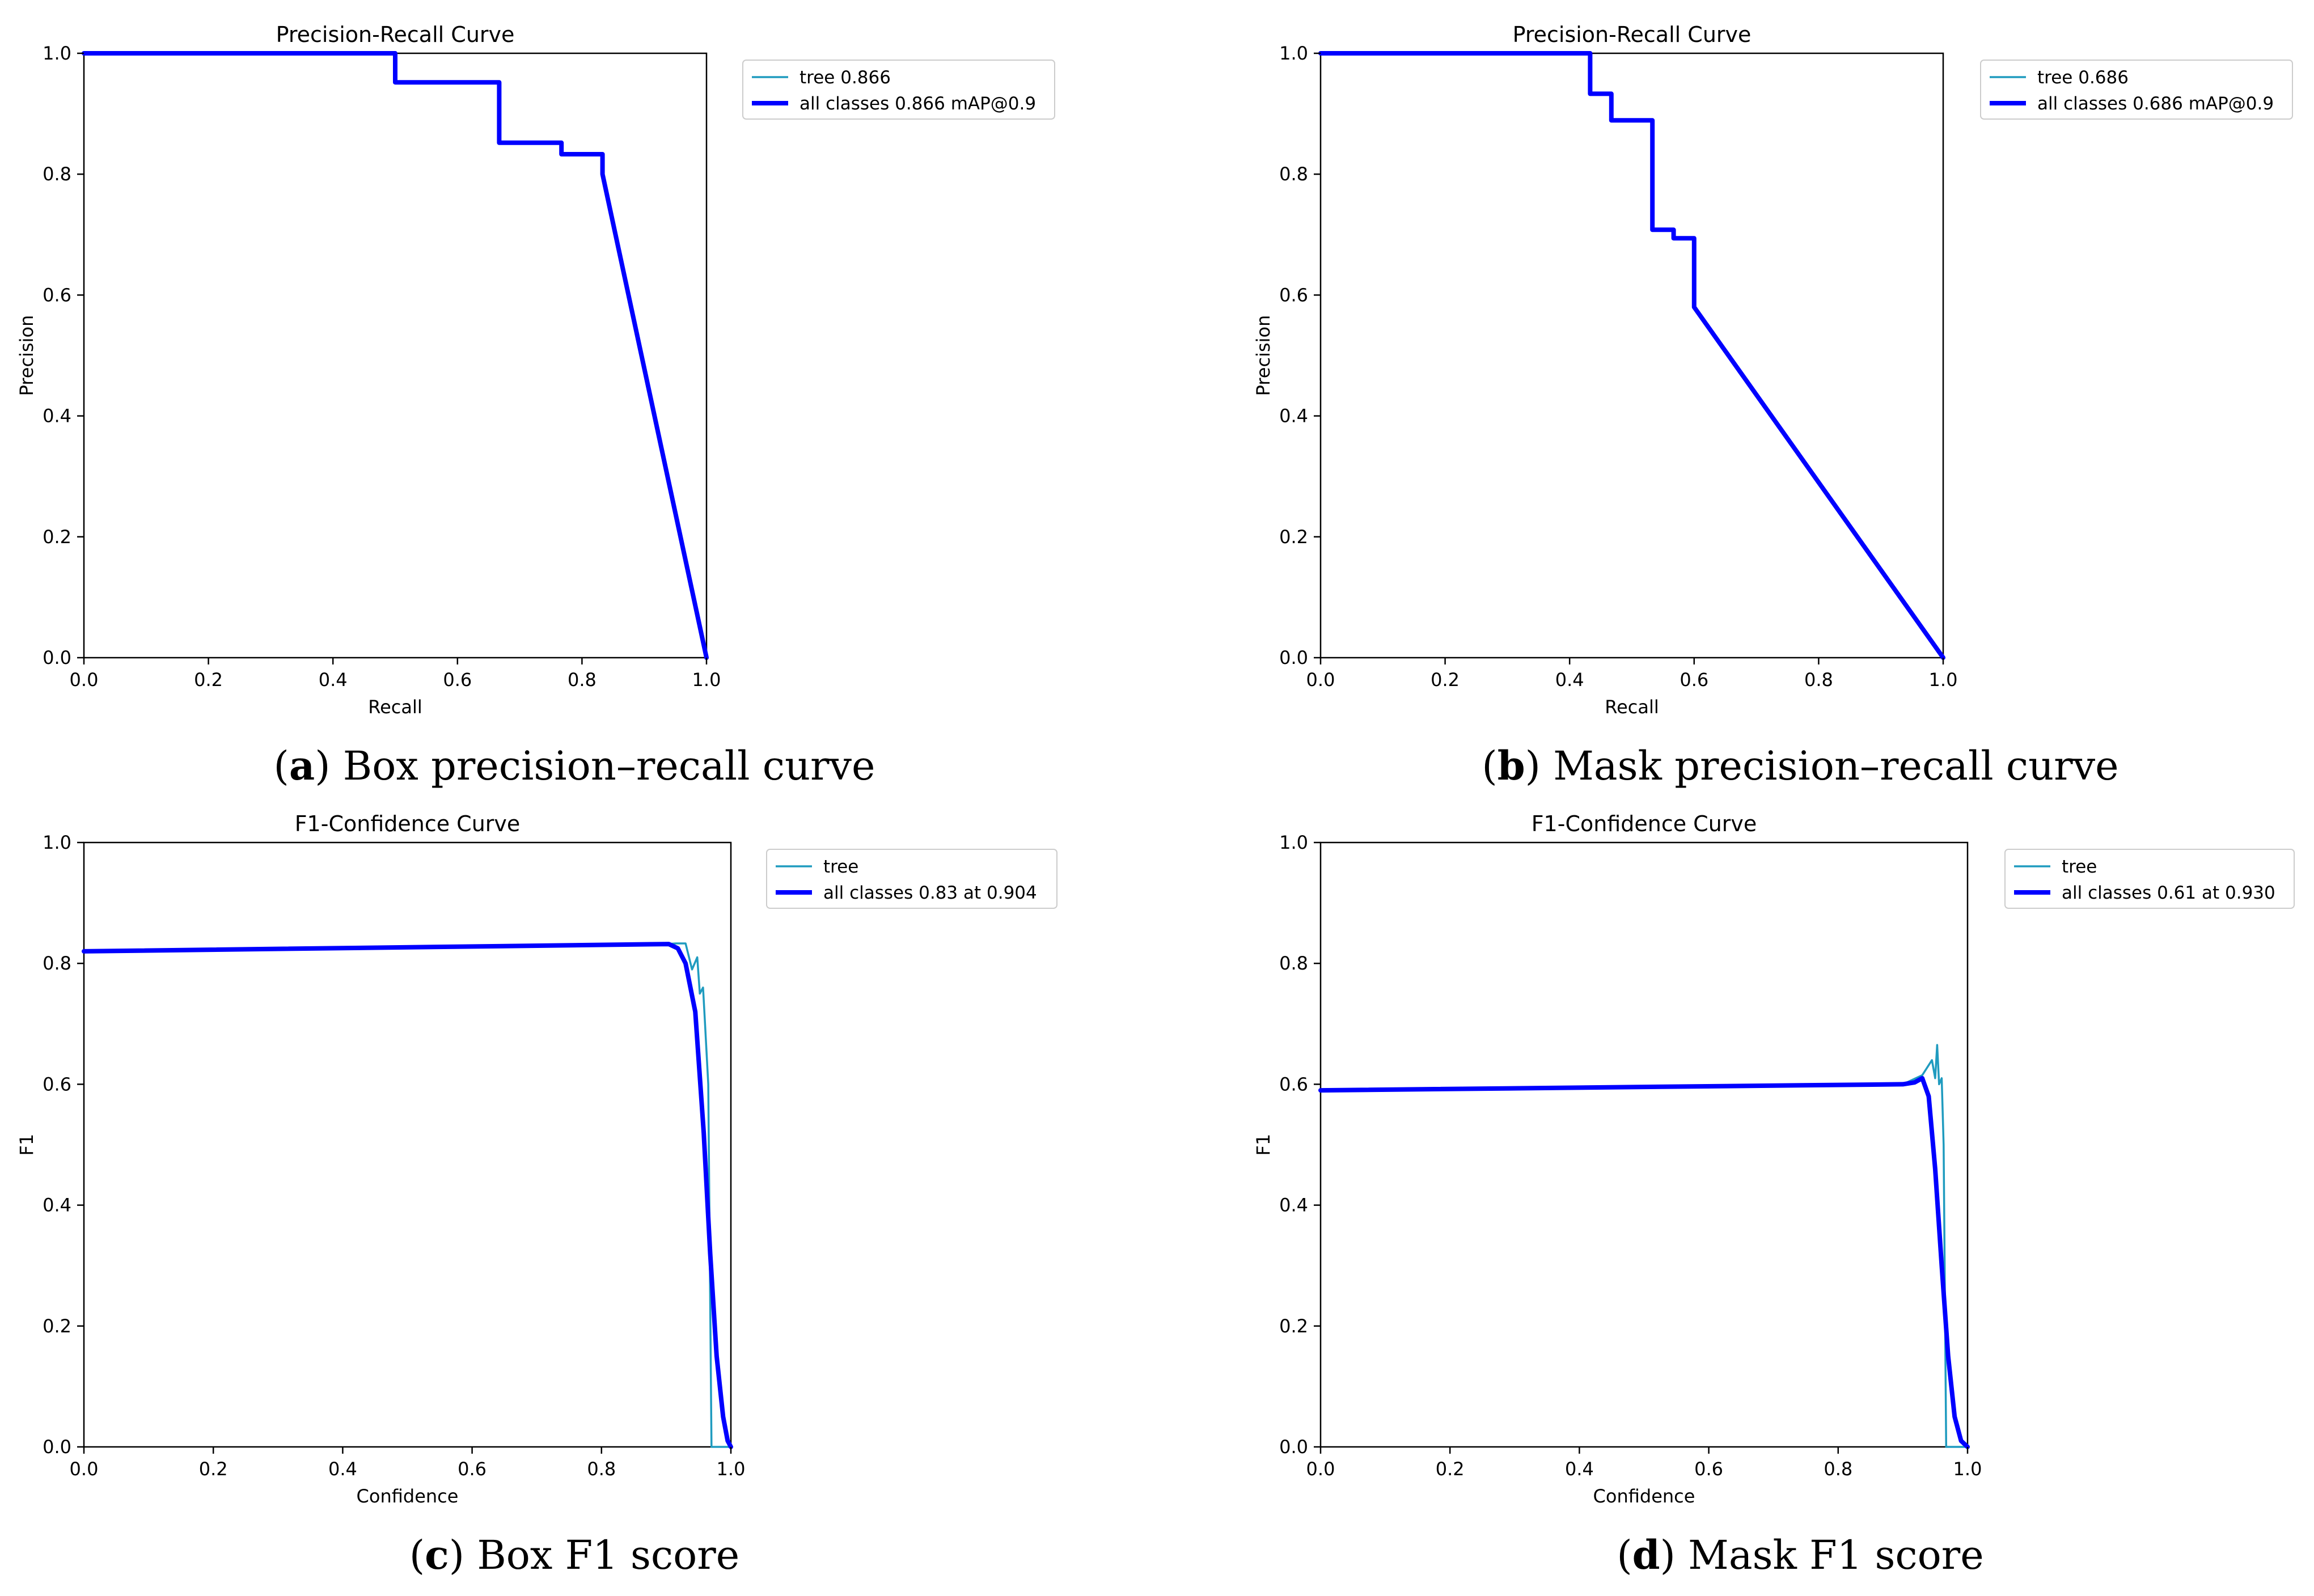 This screenshot has width=2314, height=1596. I want to click on caption-letter: c, so click(437, 1554).